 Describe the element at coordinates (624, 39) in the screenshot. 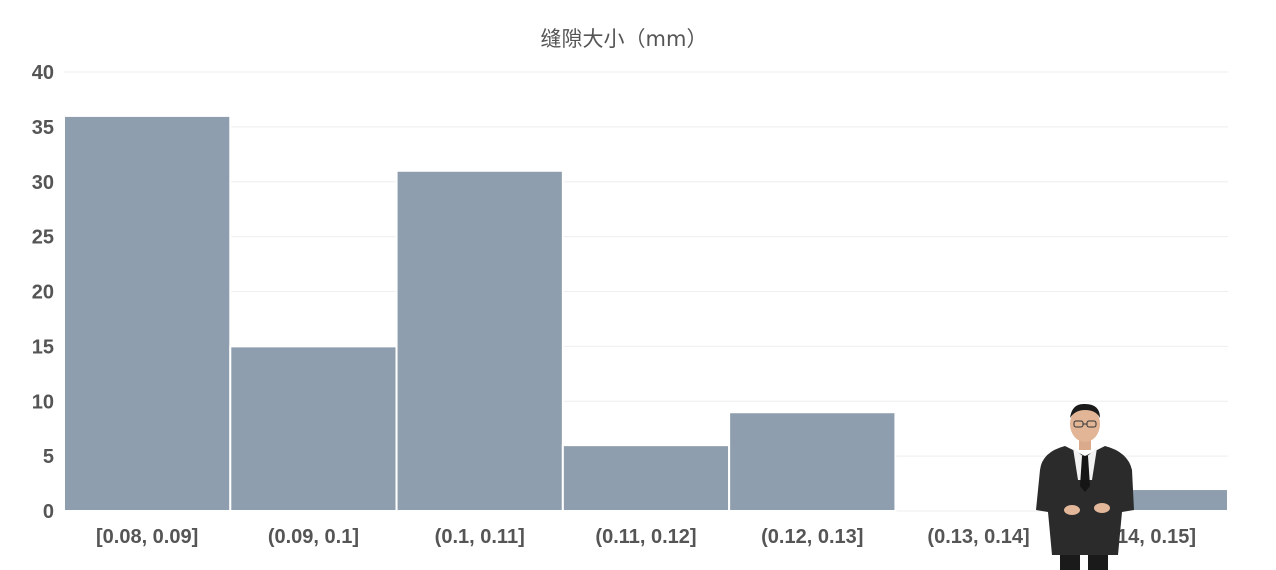

I see `chart-title: 缝隙大小（mm）` at that location.